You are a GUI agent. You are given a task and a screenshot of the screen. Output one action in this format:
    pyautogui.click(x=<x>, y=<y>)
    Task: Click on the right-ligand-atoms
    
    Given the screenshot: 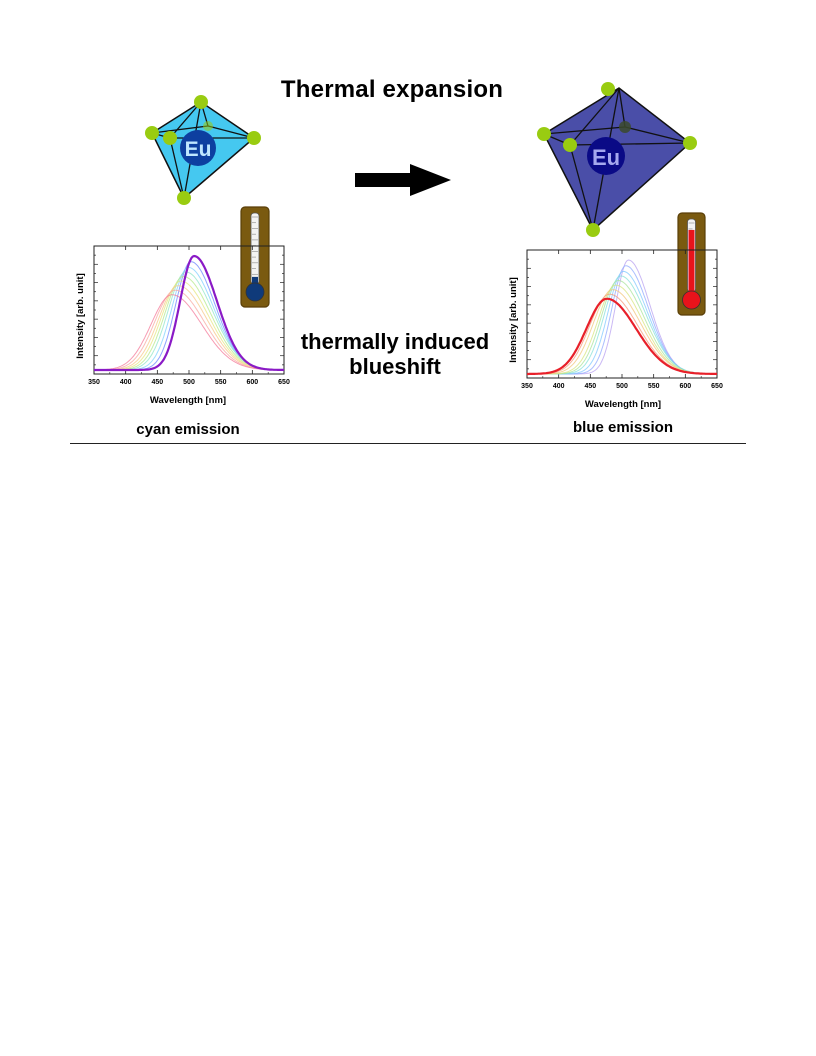 What is the action you would take?
    pyautogui.click(x=617, y=159)
    